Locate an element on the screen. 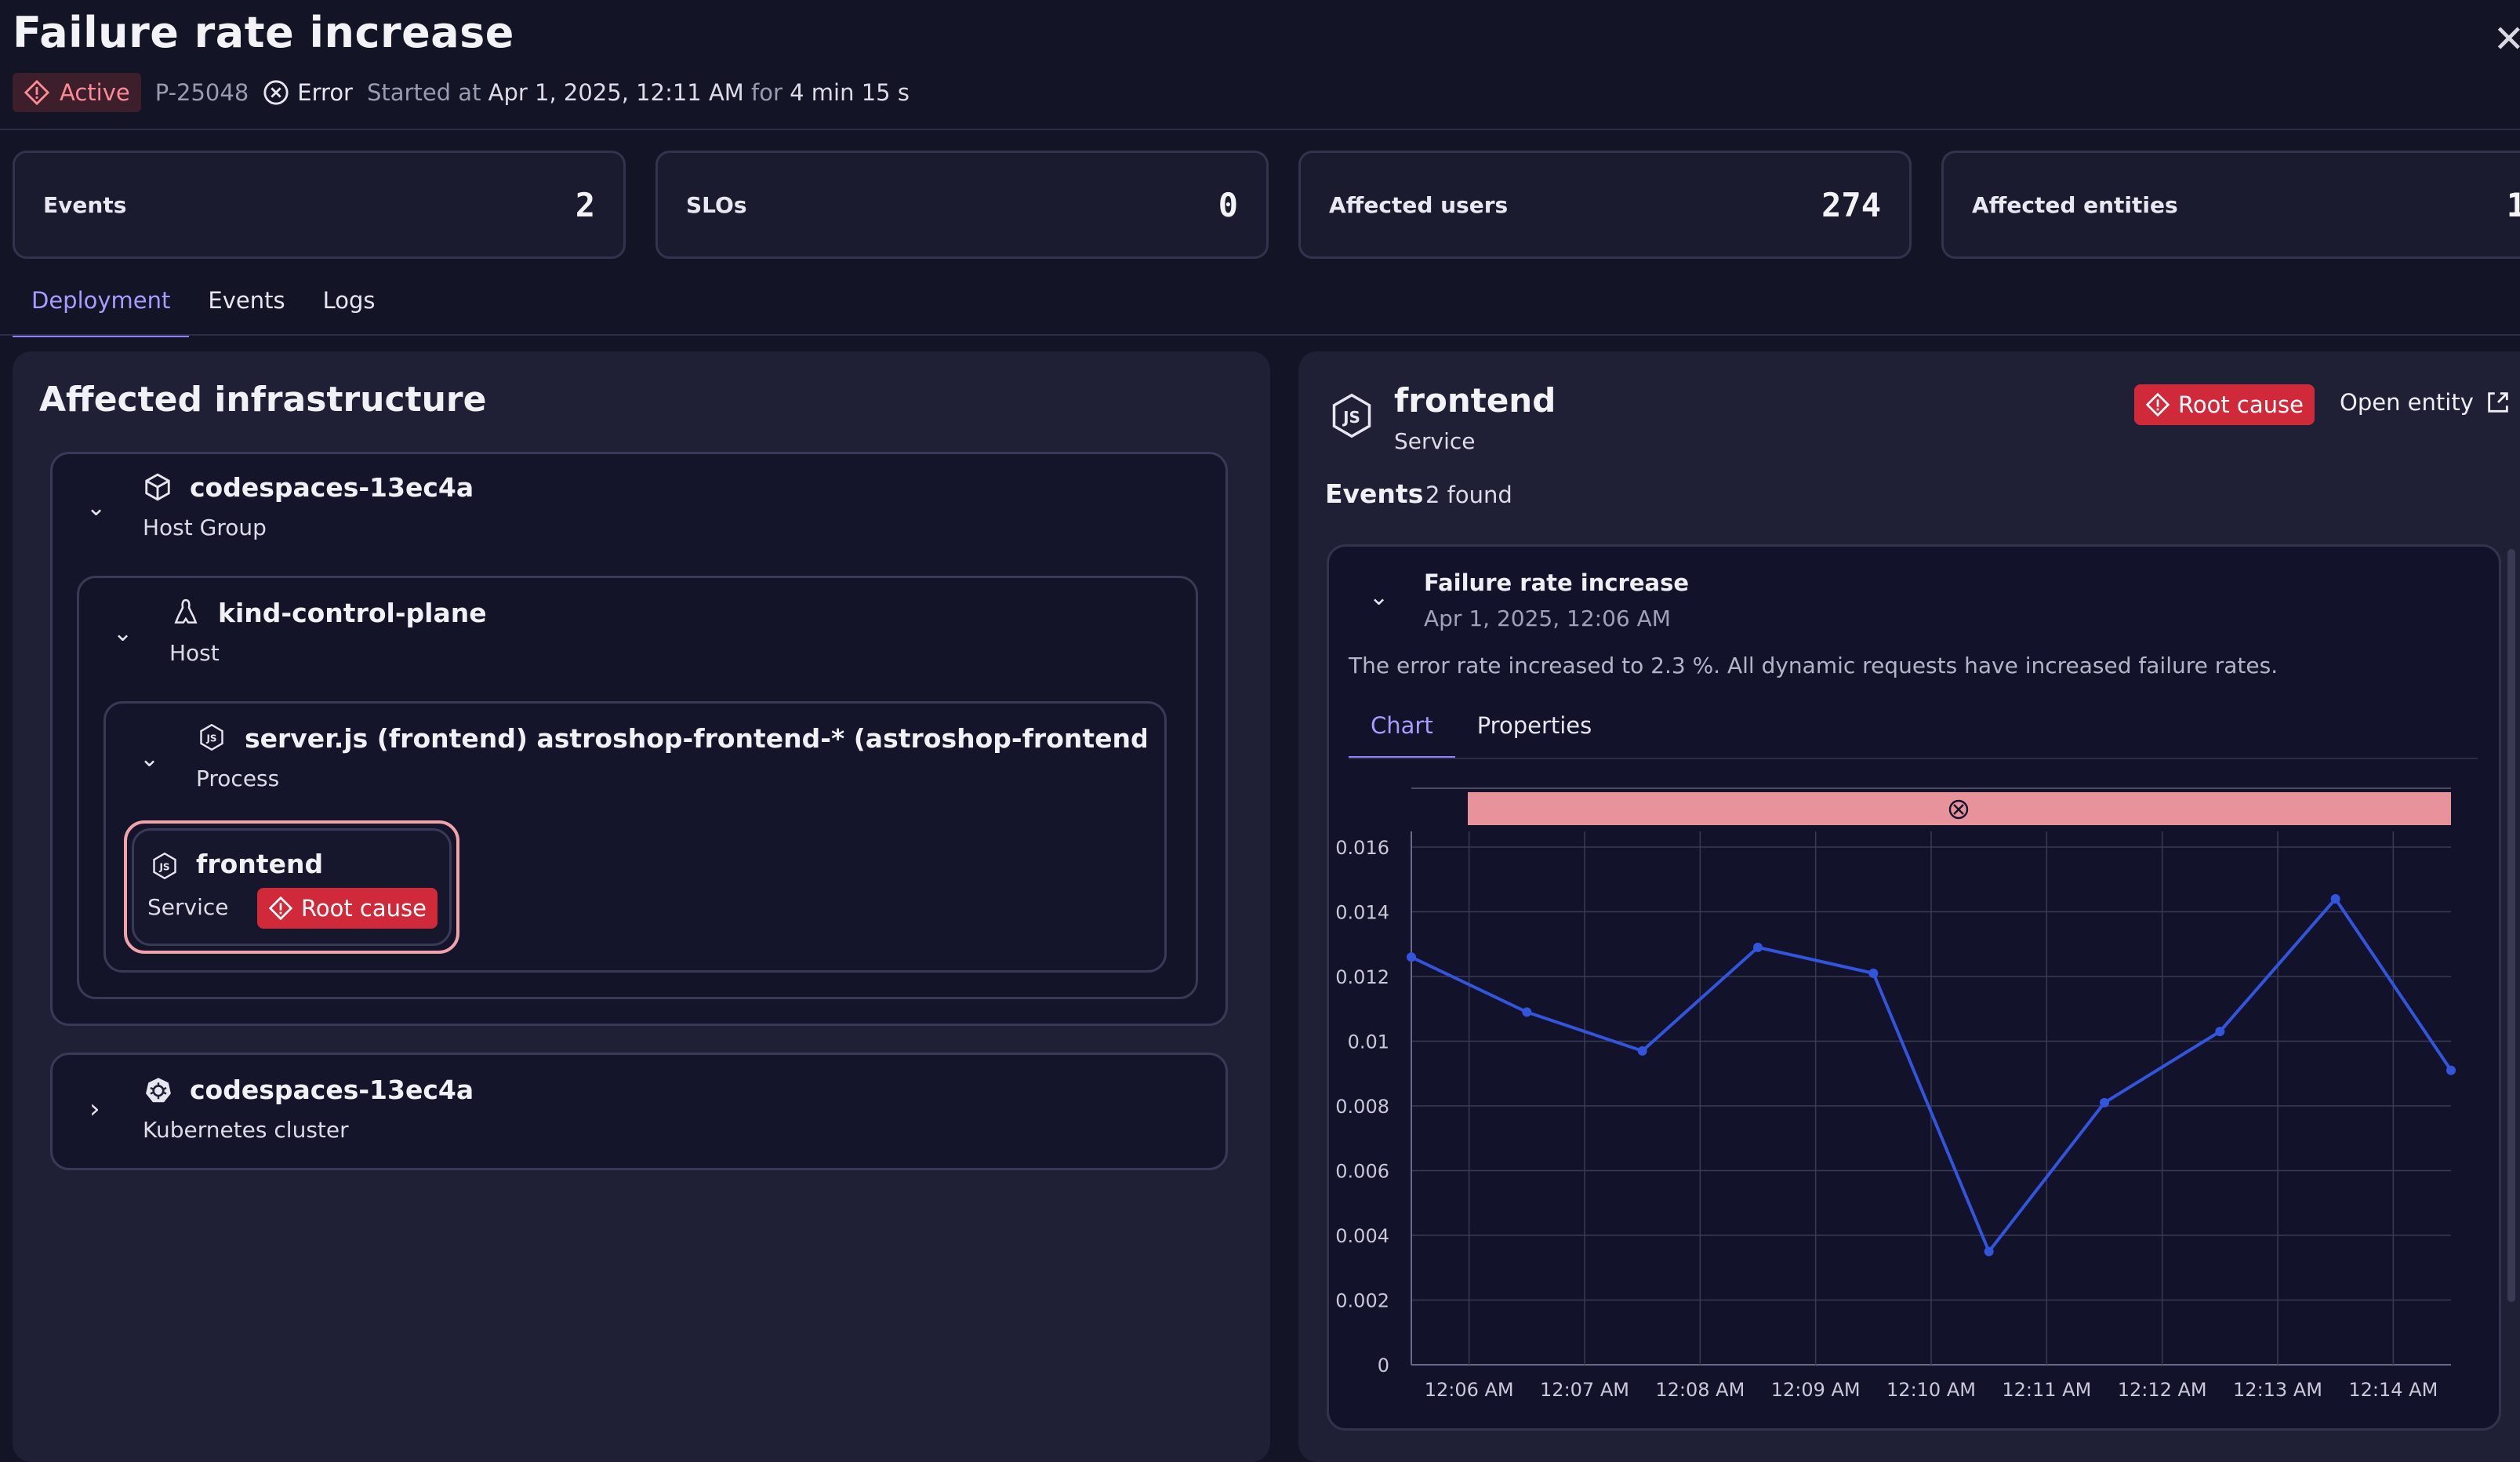  event-tabs-divider is located at coordinates (1913, 758).